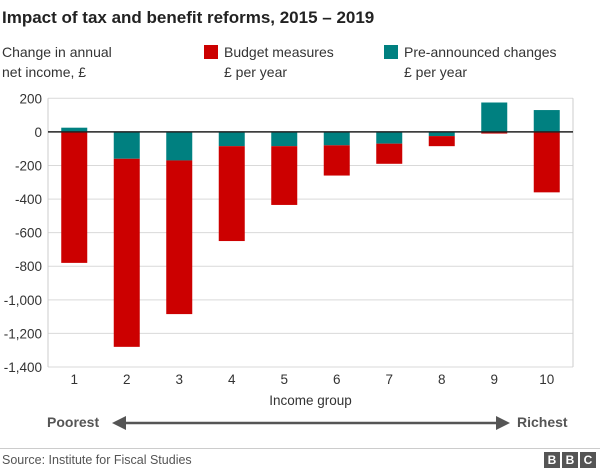  I want to click on x-tick-label: 8, so click(442, 379).